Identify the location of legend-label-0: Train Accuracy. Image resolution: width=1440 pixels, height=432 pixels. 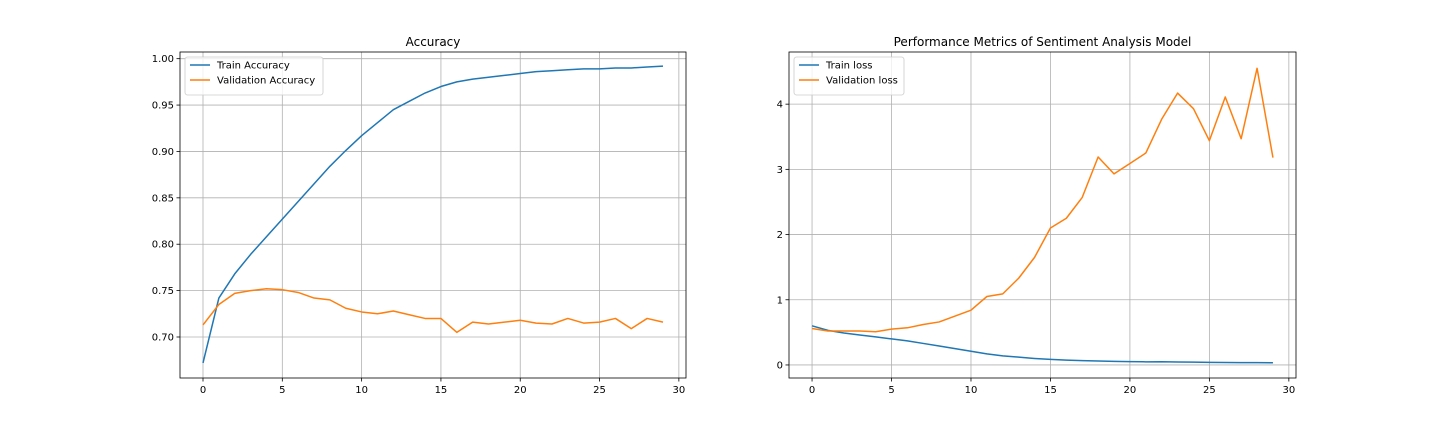
(253, 66).